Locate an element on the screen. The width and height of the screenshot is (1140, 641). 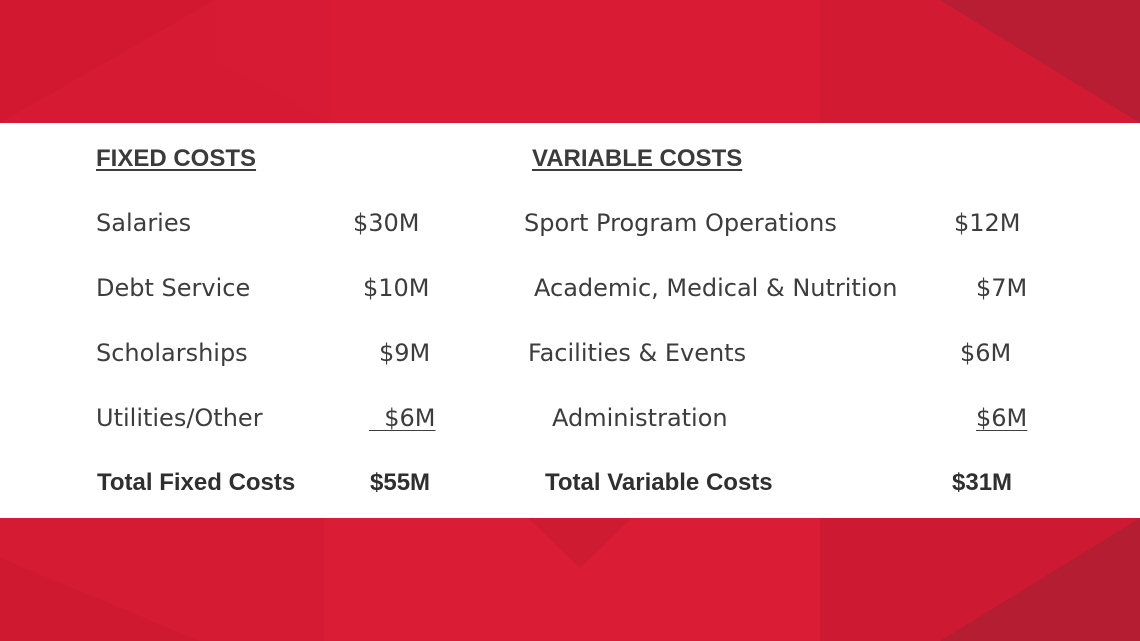
fixed-item-amount: $30M is located at coordinates (386, 223).